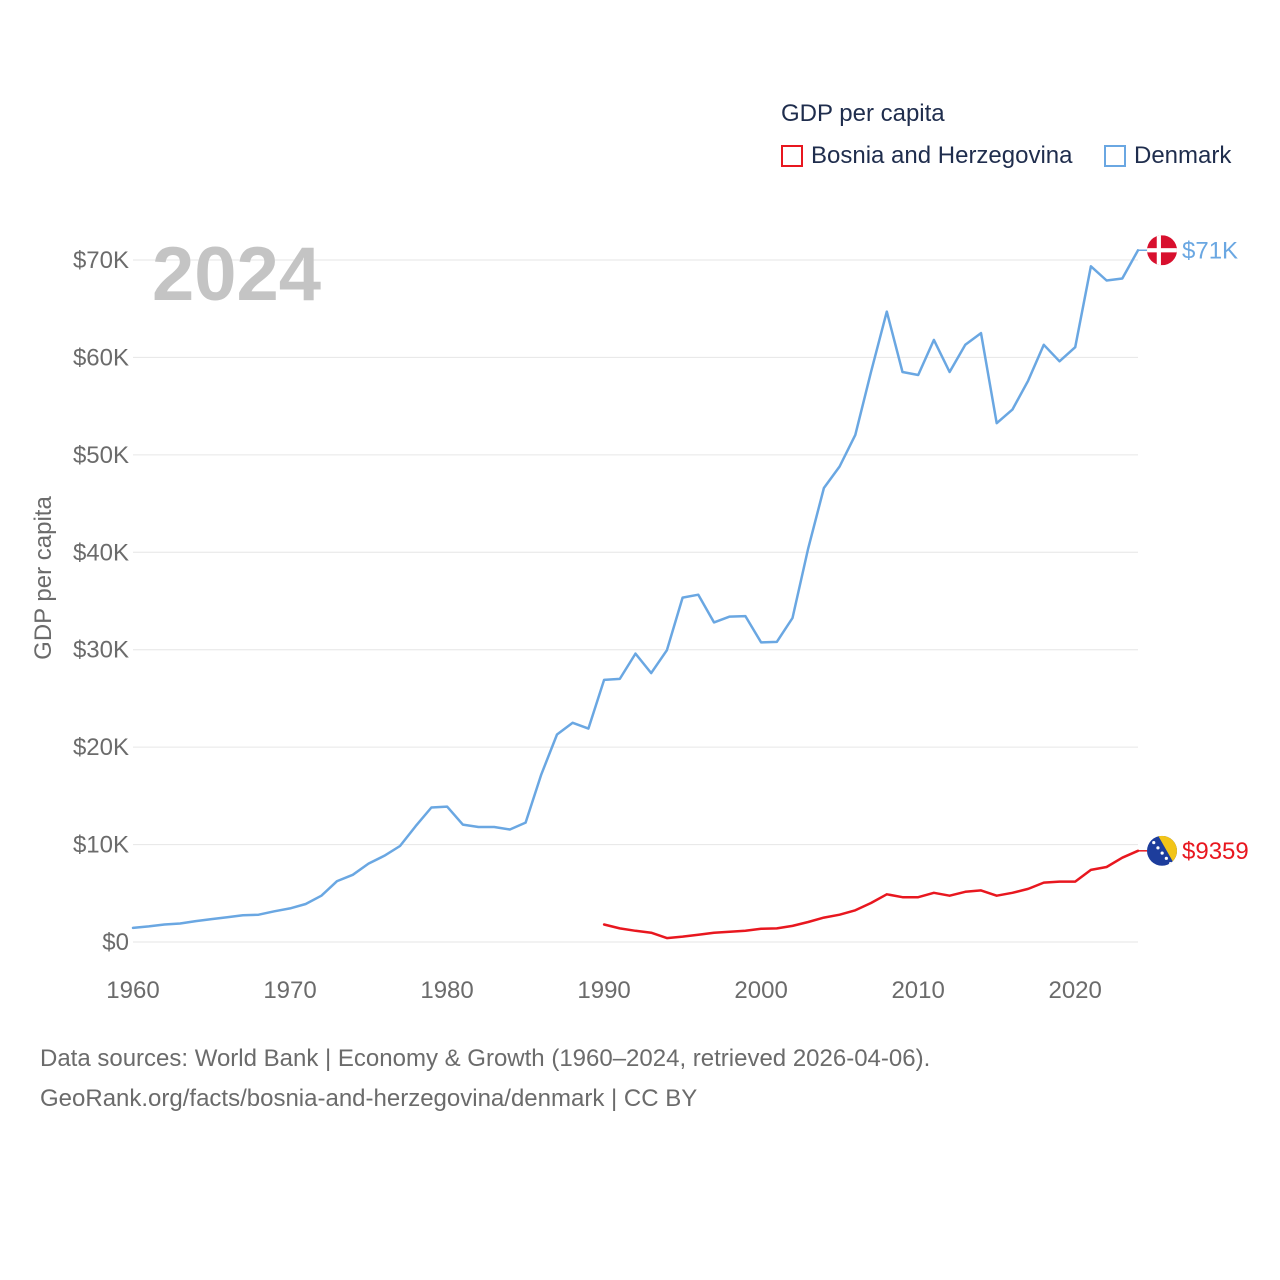  What do you see at coordinates (101, 357) in the screenshot?
I see `y-tick-label: $60K` at bounding box center [101, 357].